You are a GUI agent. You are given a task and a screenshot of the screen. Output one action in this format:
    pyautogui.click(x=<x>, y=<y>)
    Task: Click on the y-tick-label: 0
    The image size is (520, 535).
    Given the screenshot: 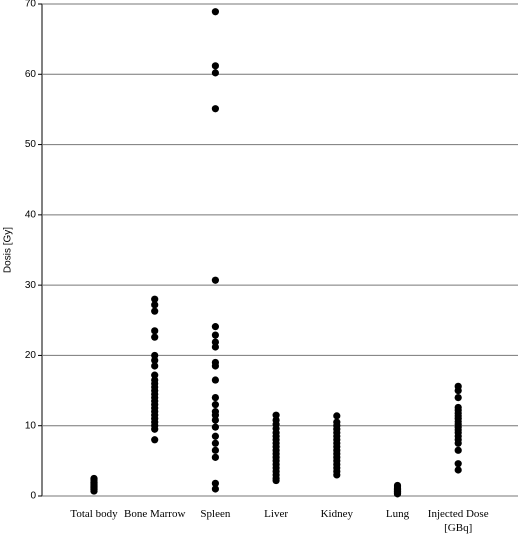 What is the action you would take?
    pyautogui.click(x=33, y=496)
    